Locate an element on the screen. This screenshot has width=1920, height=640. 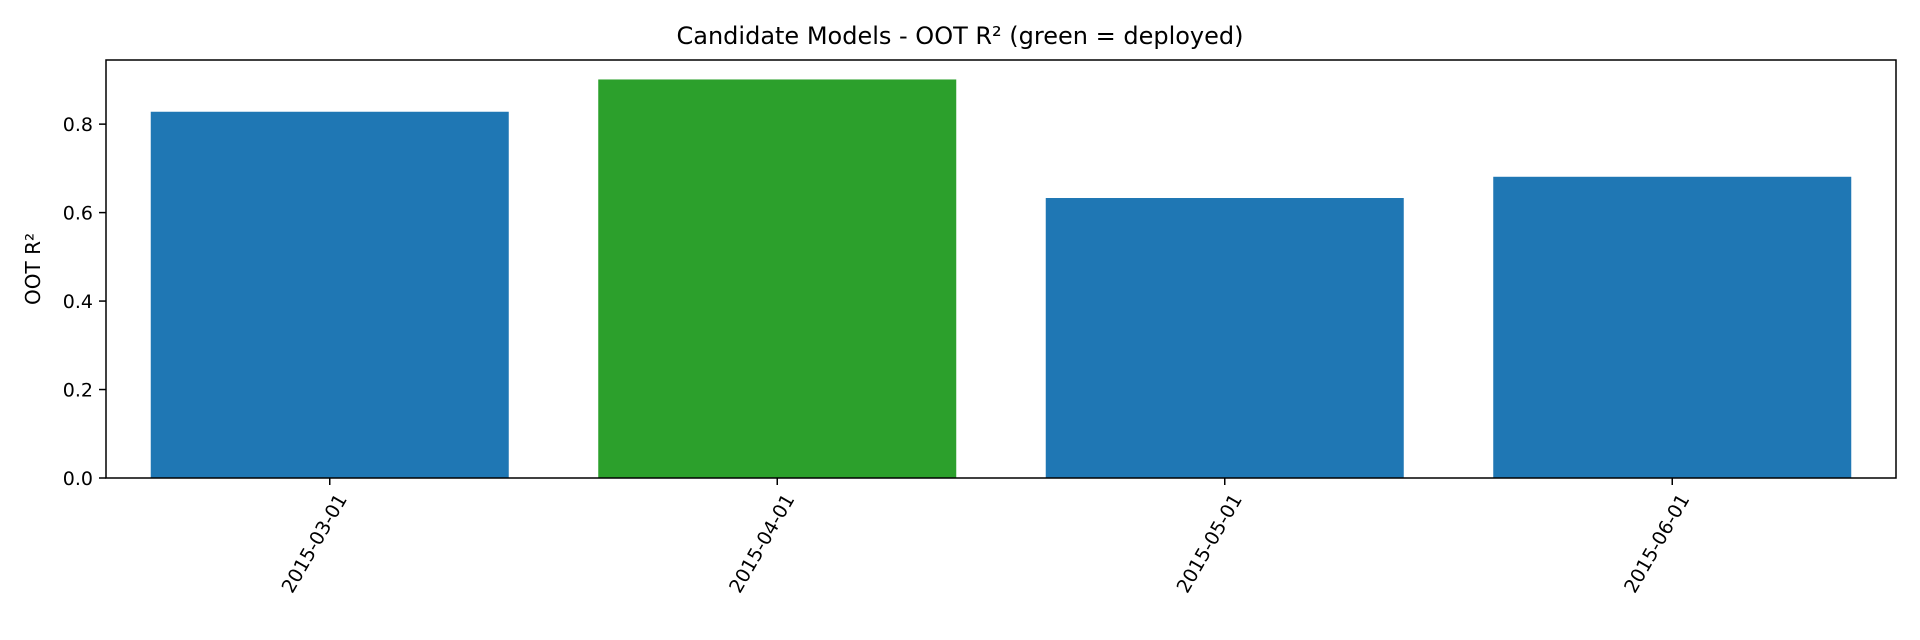
y-tick-label: 0.6 is located at coordinates (78, 214).